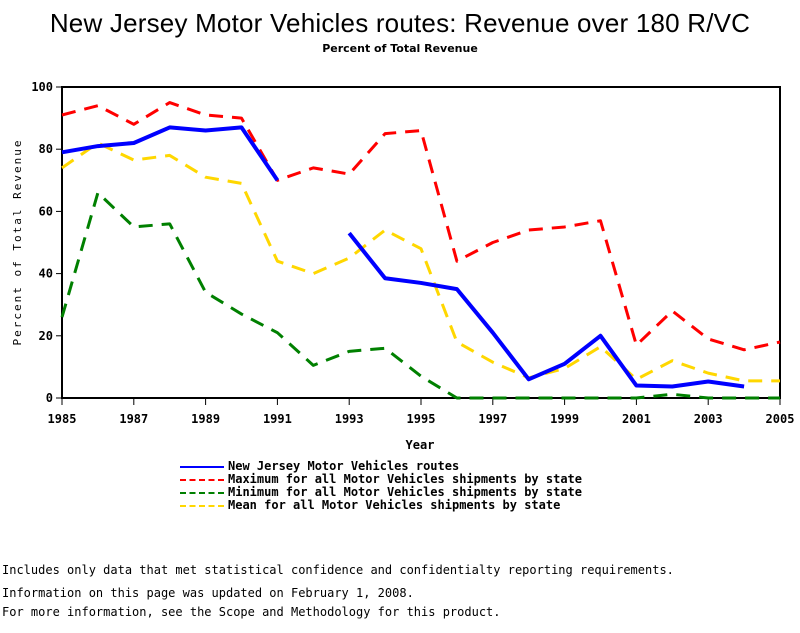 The height and width of the screenshot is (633, 800). I want to click on legend-swatch-minimum, so click(202, 492).